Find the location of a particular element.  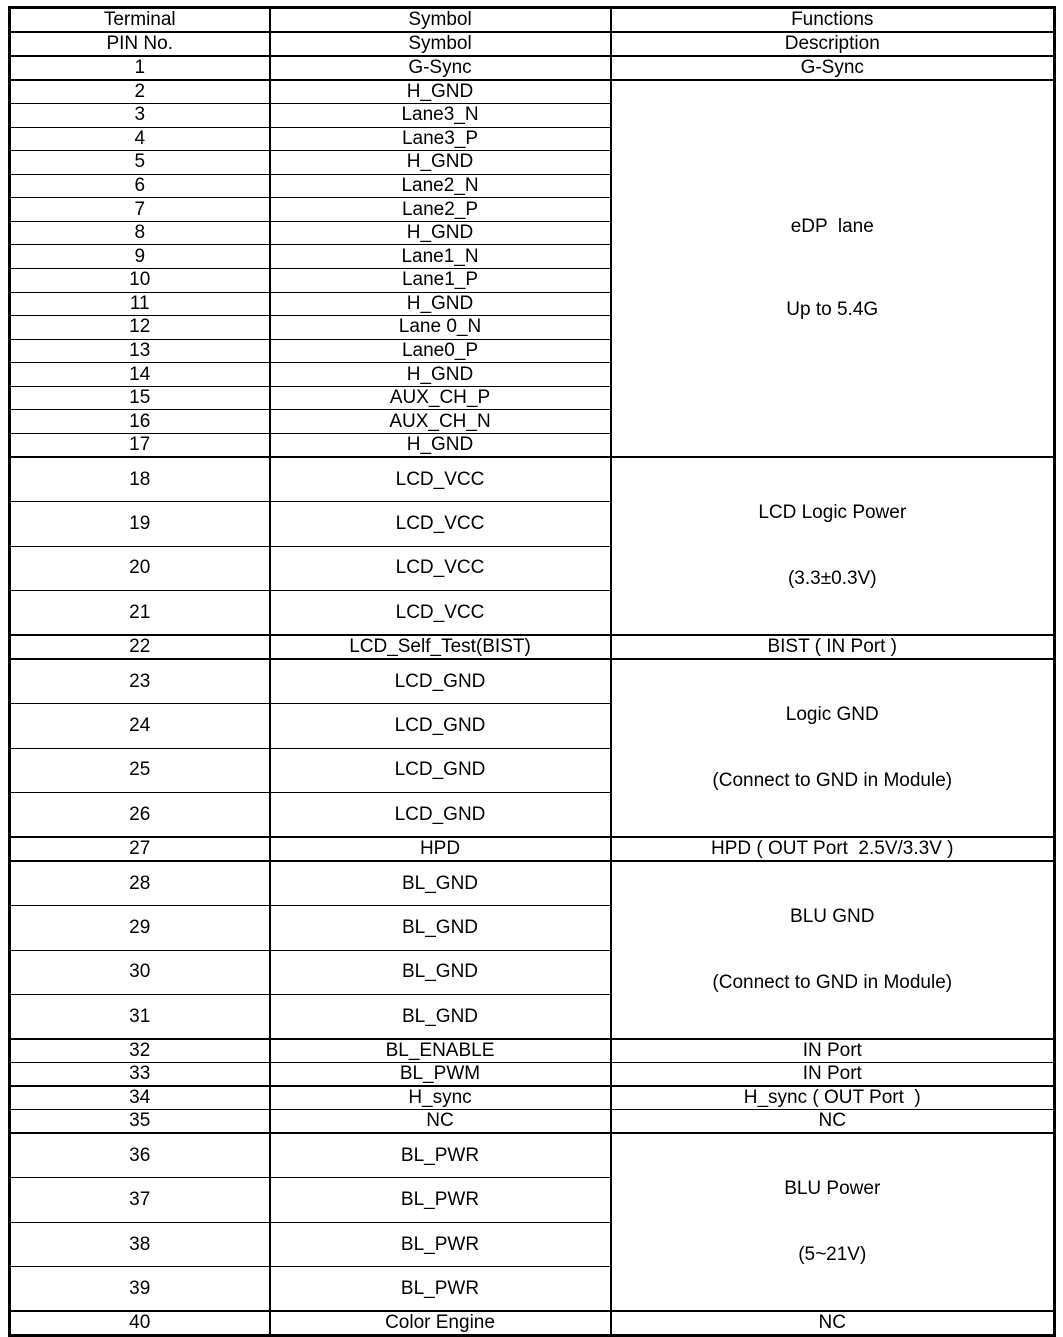

pin-number-cell: 1 is located at coordinates (139, 68).